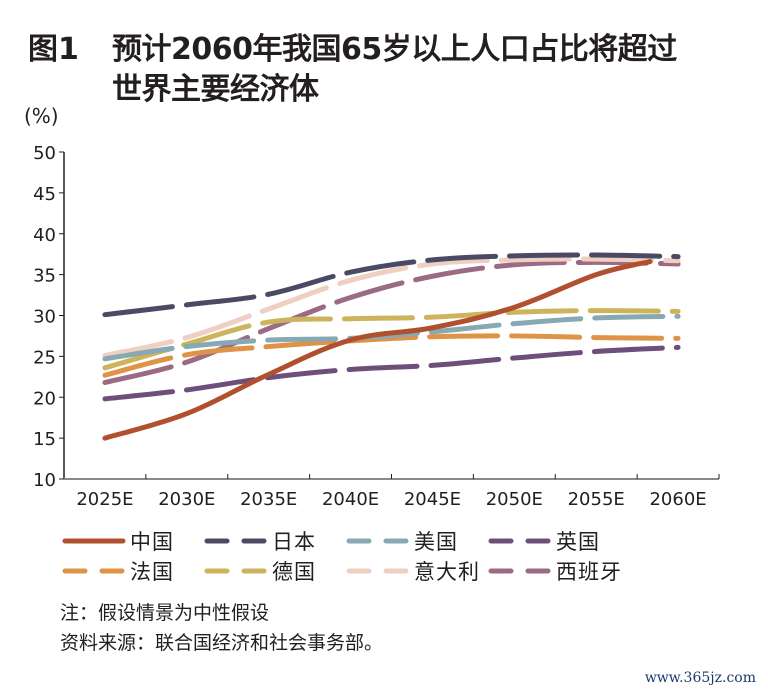 Image resolution: width=768 pixels, height=696 pixels. What do you see at coordinates (700, 678) in the screenshot?
I see `watermark-text: www.365jz.com` at bounding box center [700, 678].